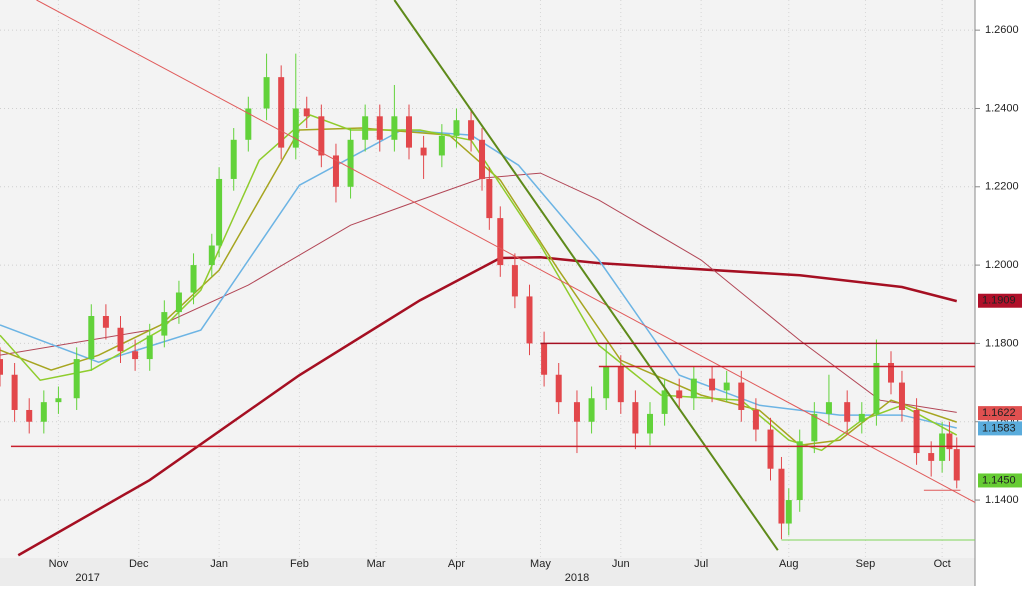 The image size is (1024, 591). I want to click on x-tick-label: Jun, so click(621, 564).